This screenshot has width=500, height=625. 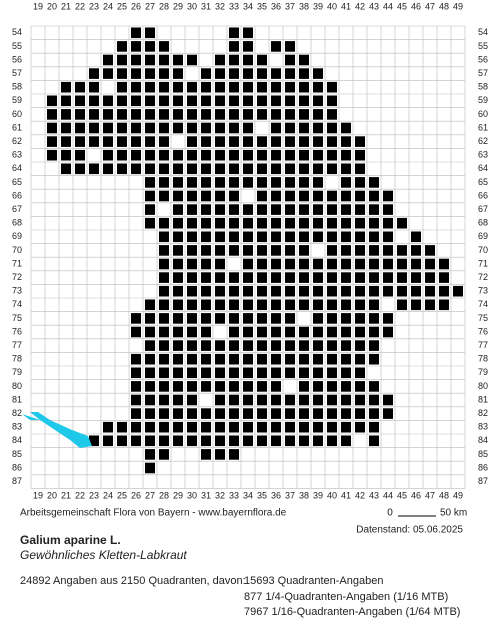 What do you see at coordinates (458, 495) in the screenshot?
I see `column-label: 49` at bounding box center [458, 495].